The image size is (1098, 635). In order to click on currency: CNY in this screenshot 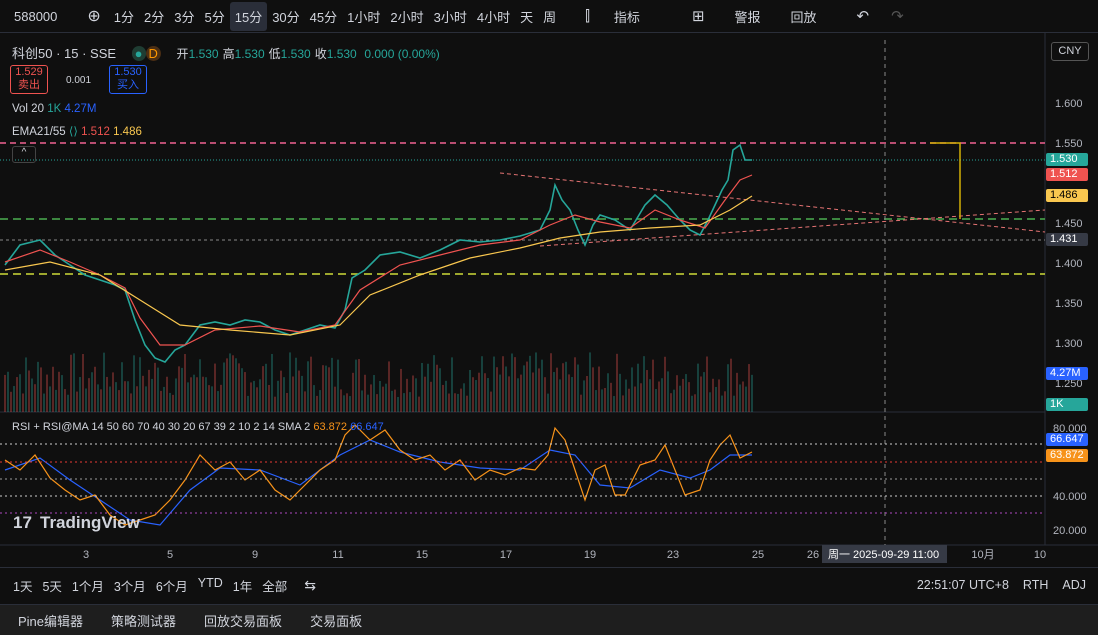, I will do `click(1070, 51)`.